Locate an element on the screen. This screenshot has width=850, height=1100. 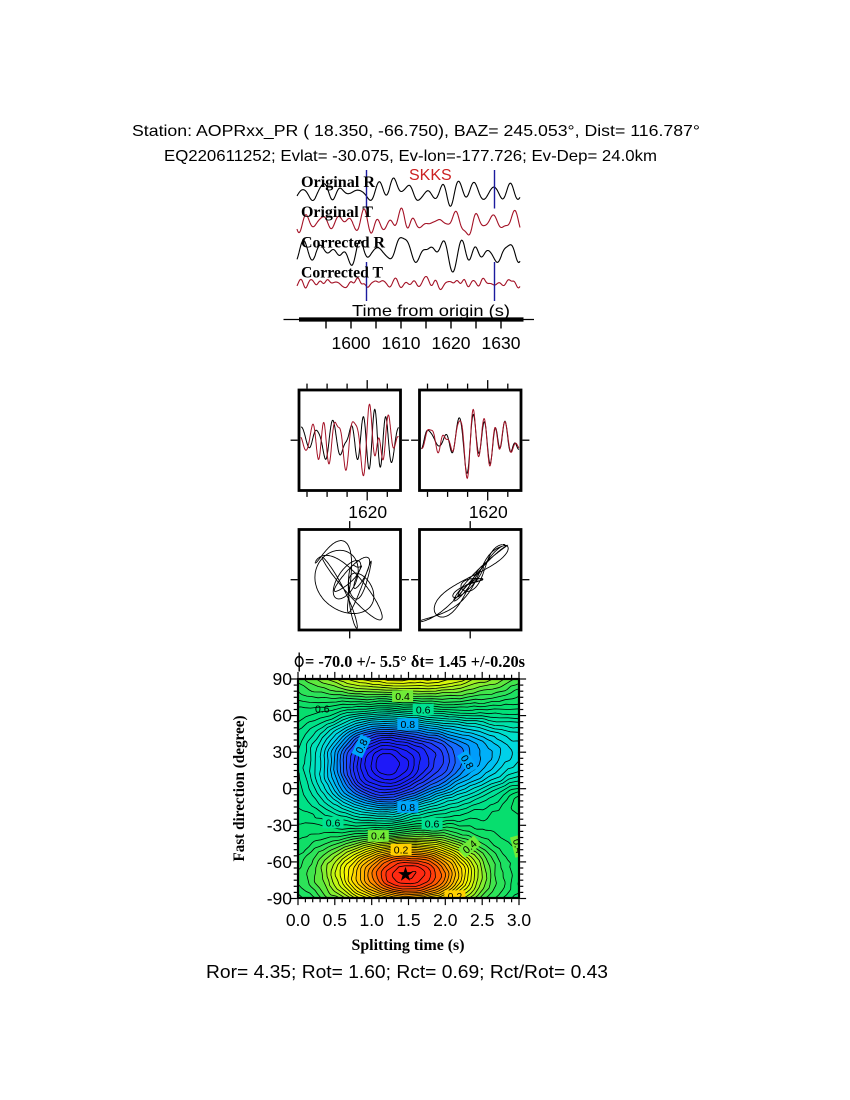
svg-text: Fast direction (degree) is located at coordinates (239, 789).